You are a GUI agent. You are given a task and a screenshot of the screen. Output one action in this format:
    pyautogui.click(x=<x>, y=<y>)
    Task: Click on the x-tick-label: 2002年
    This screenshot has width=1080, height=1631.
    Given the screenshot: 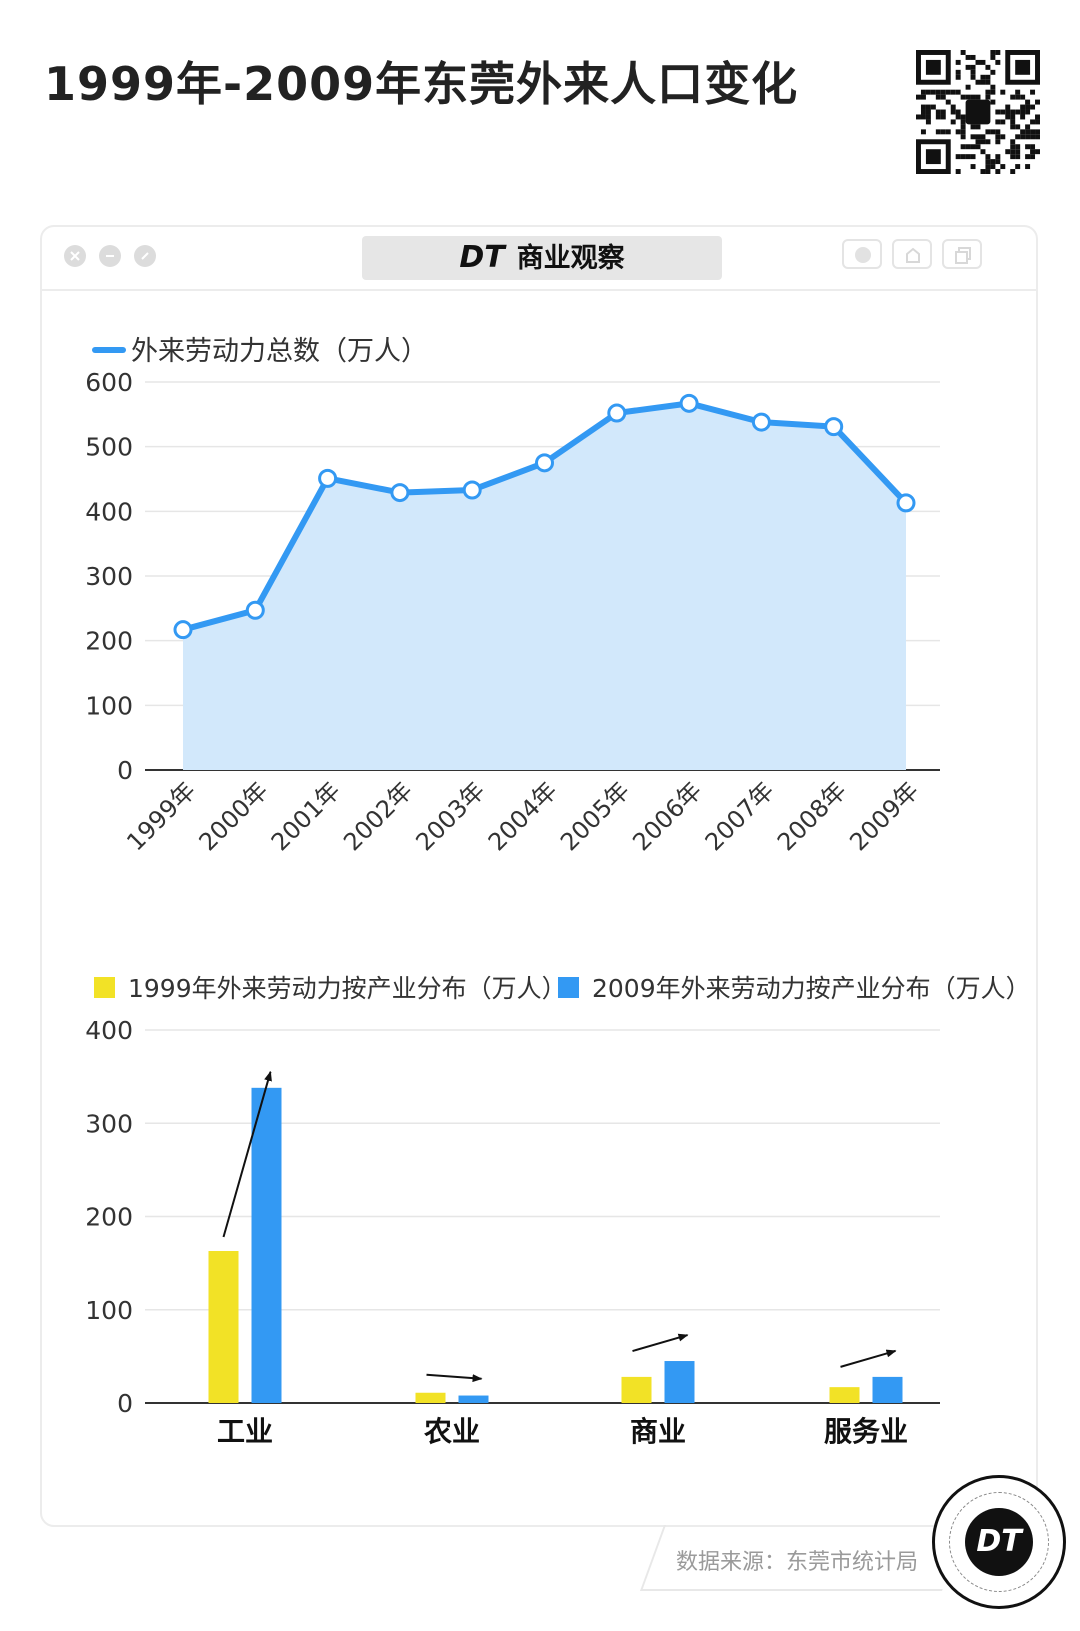 What is the action you would take?
    pyautogui.click(x=378, y=816)
    